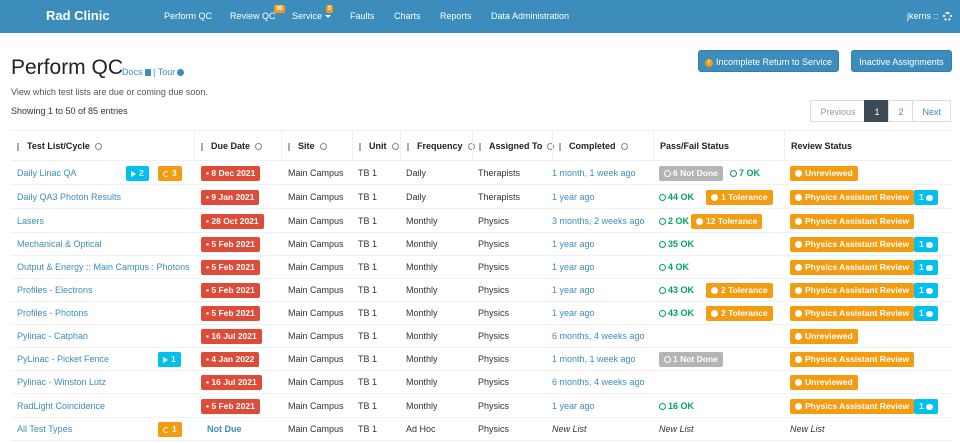 This screenshot has width=960, height=443. Describe the element at coordinates (62, 382) in the screenshot. I see `test-list-link: Pylinac - Winston Lutz` at that location.